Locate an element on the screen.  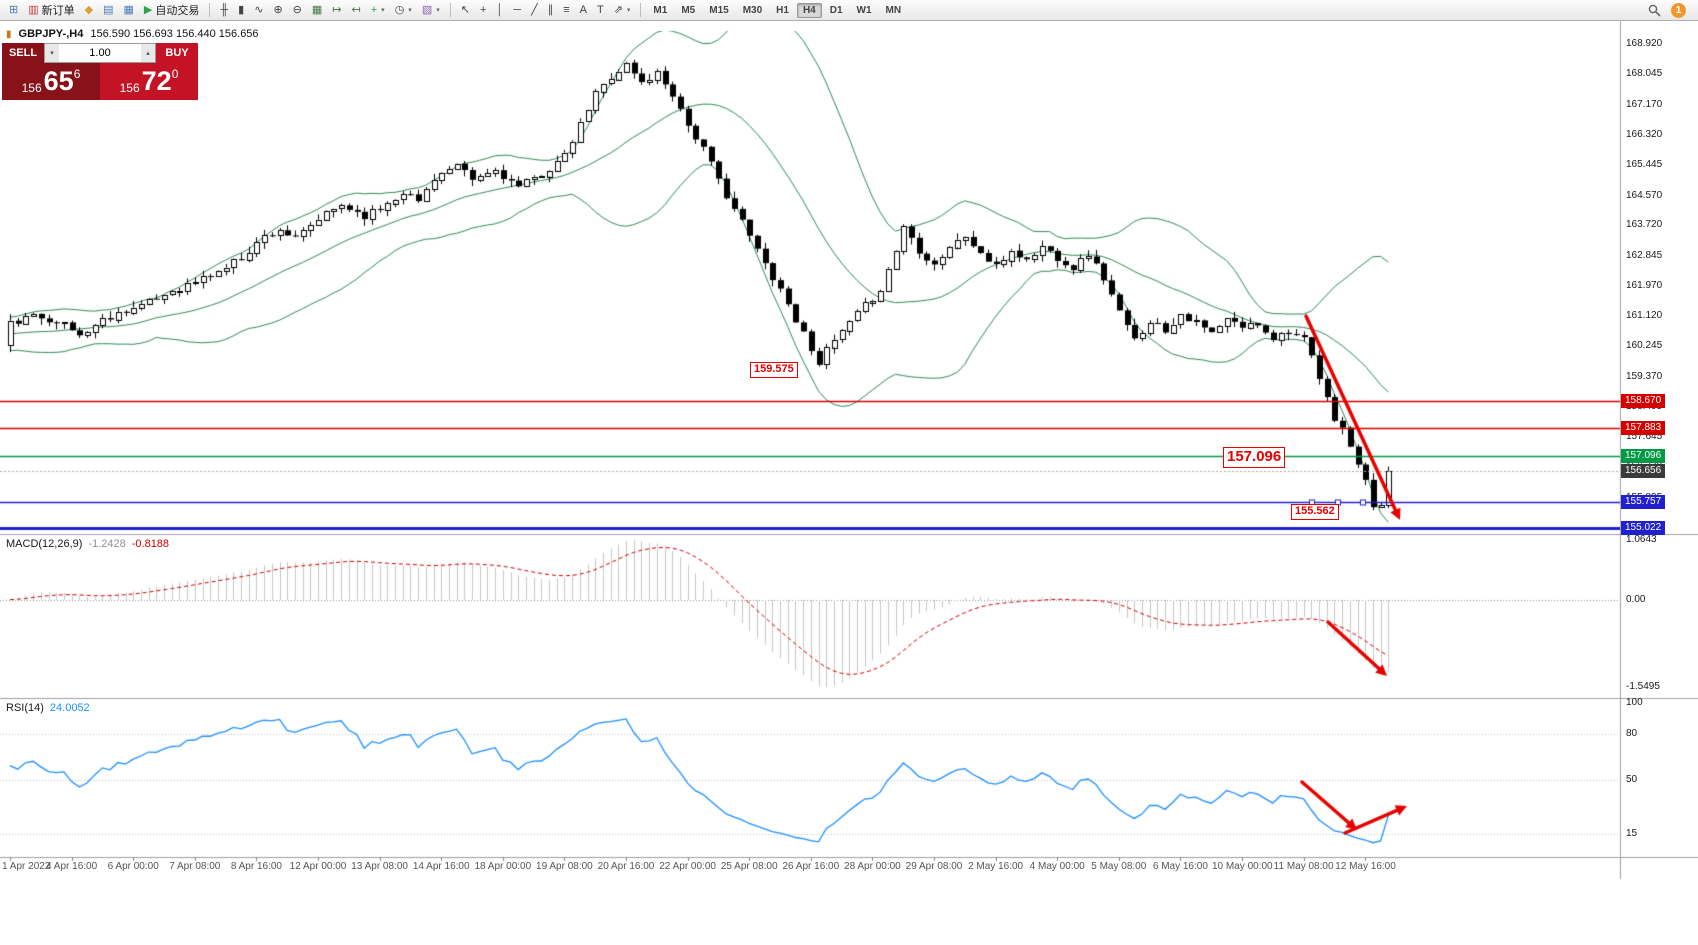
vertical-line-button: │ is located at coordinates (499, 10).